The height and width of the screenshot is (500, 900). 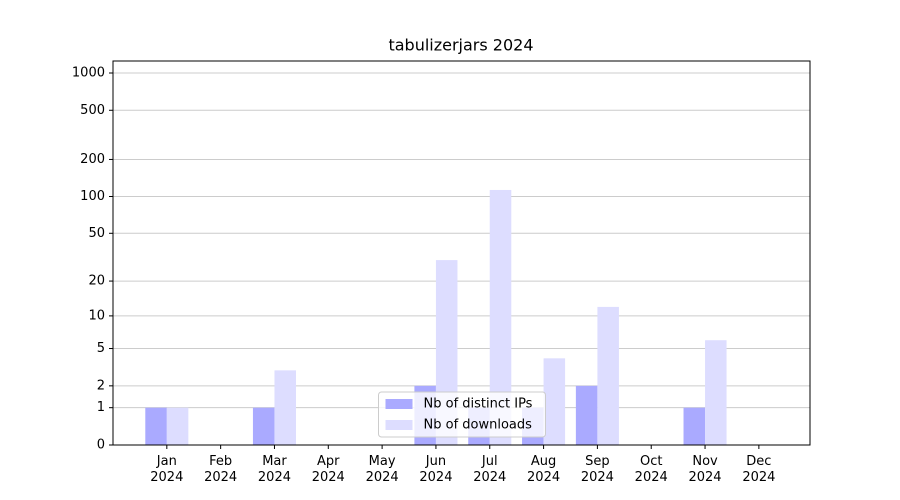 I want to click on y-tick-label: 2, so click(x=101, y=385).